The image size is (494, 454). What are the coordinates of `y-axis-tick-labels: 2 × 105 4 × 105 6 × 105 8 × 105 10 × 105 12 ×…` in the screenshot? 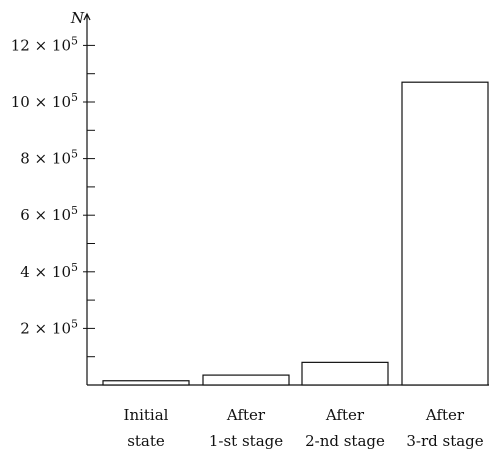 It's located at (44, 185).